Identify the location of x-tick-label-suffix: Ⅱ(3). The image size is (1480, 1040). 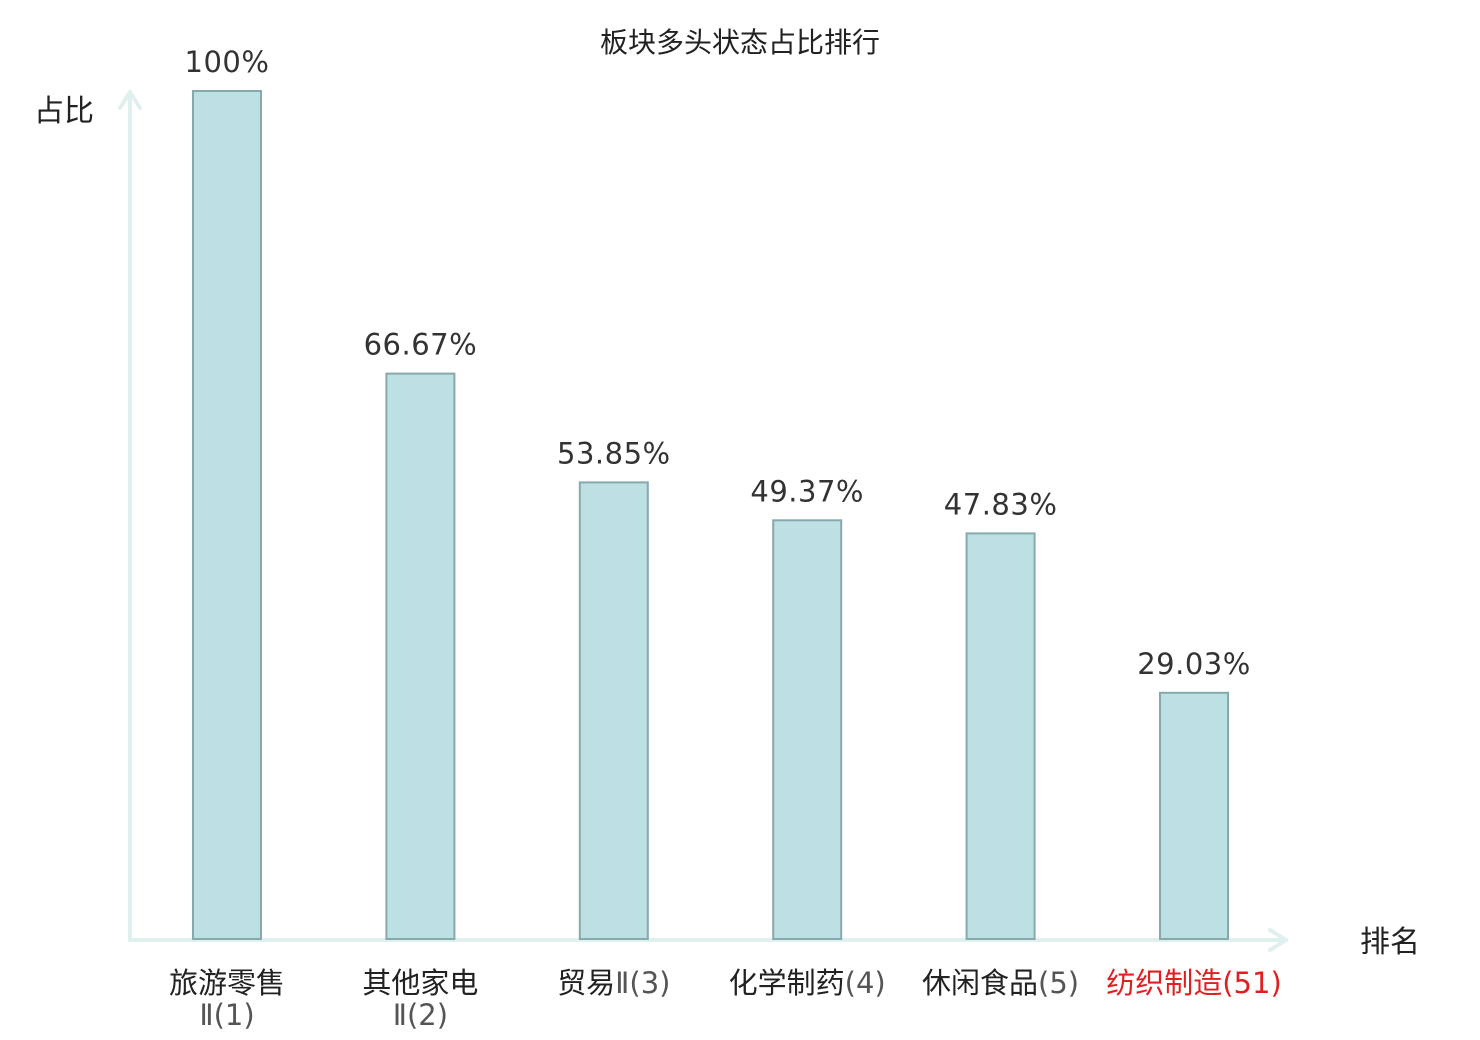
(642, 983).